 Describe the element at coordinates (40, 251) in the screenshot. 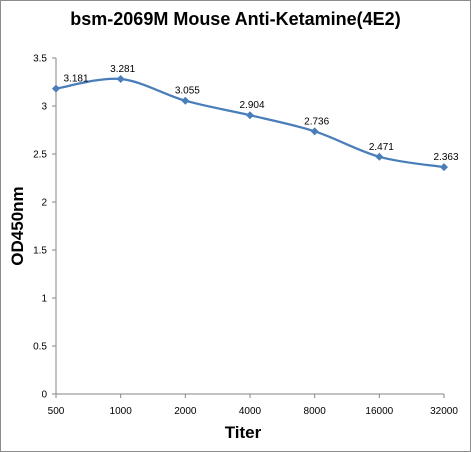

I see `y-tick-label: 1.5` at that location.